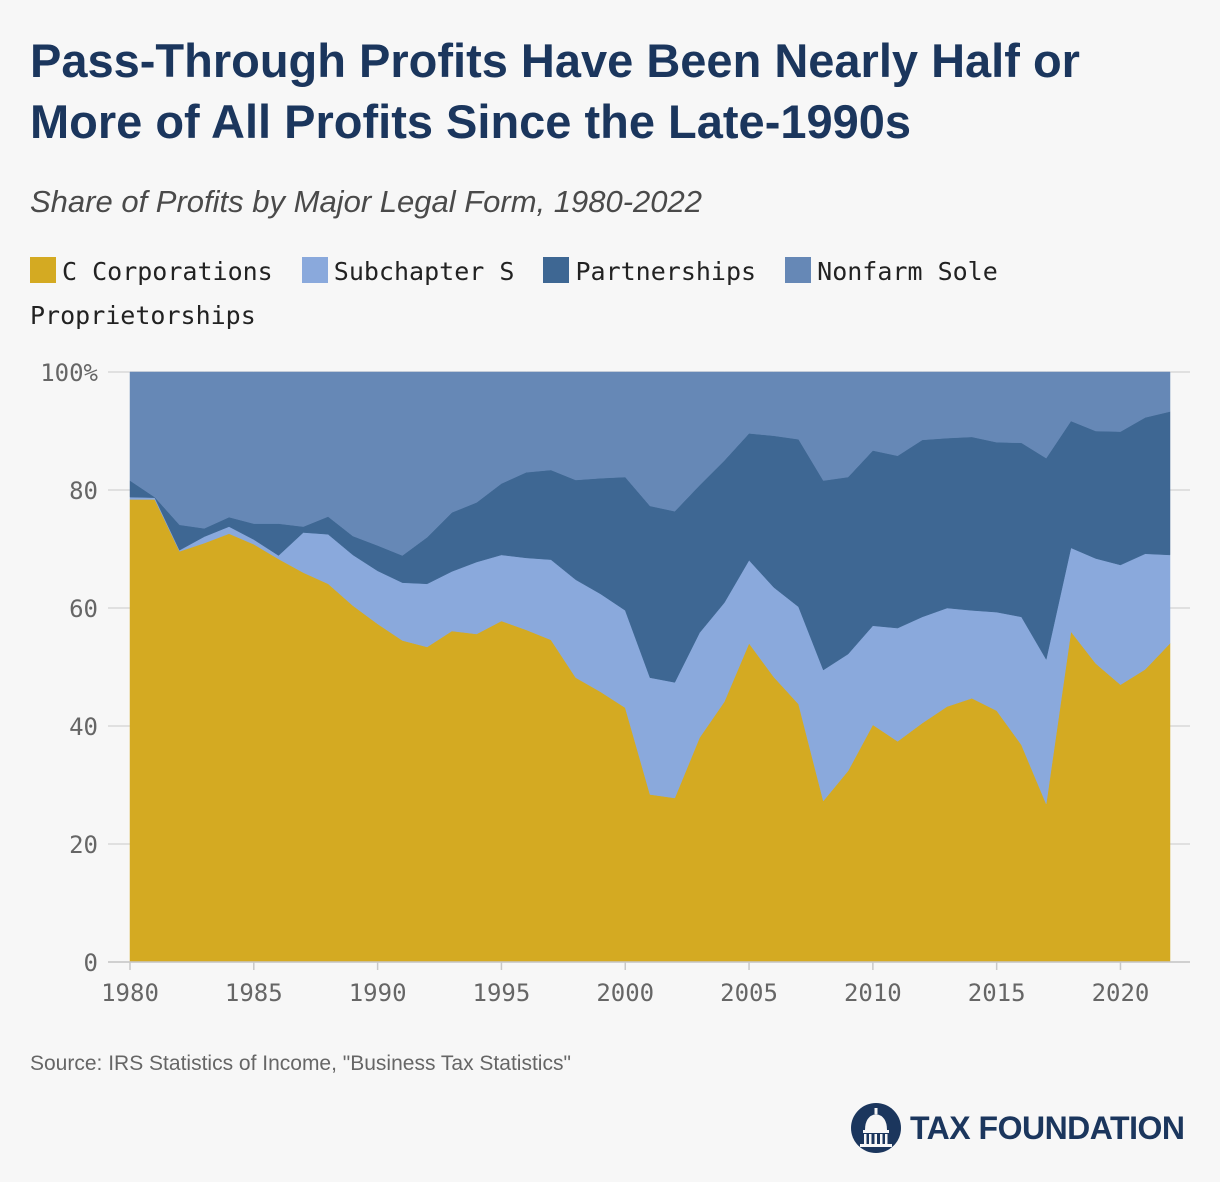  I want to click on x-tick-label: 2010, so click(873, 993).